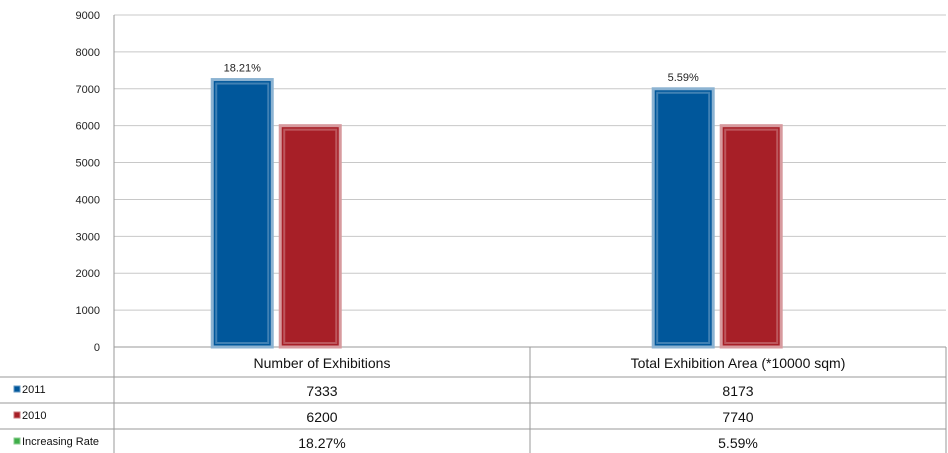  Describe the element at coordinates (17, 441) in the screenshot. I see `legend-swatch-increasing-rate` at that location.